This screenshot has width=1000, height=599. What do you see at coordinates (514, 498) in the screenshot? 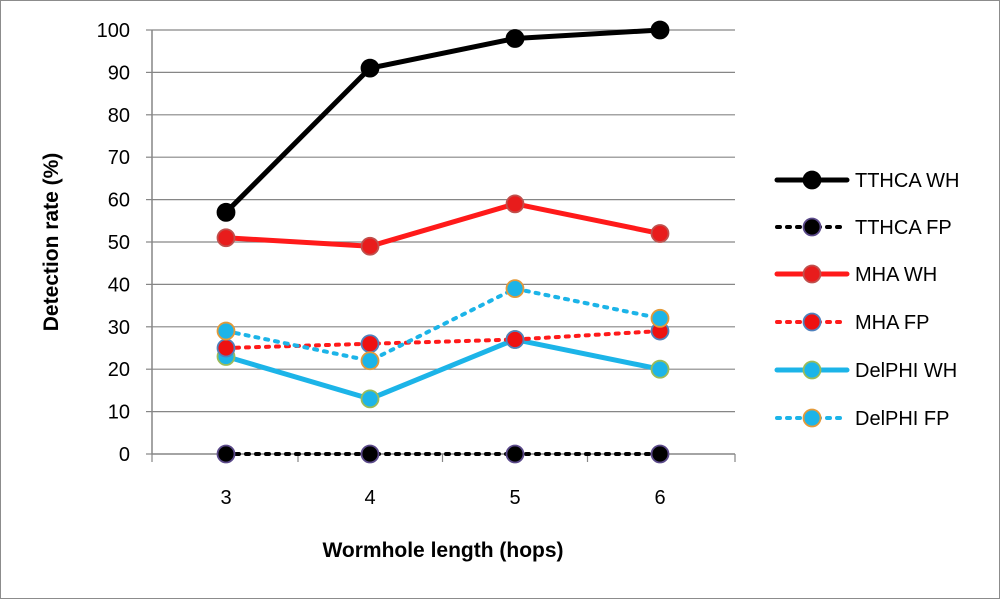
I see `x-tick-label: 5` at bounding box center [514, 498].